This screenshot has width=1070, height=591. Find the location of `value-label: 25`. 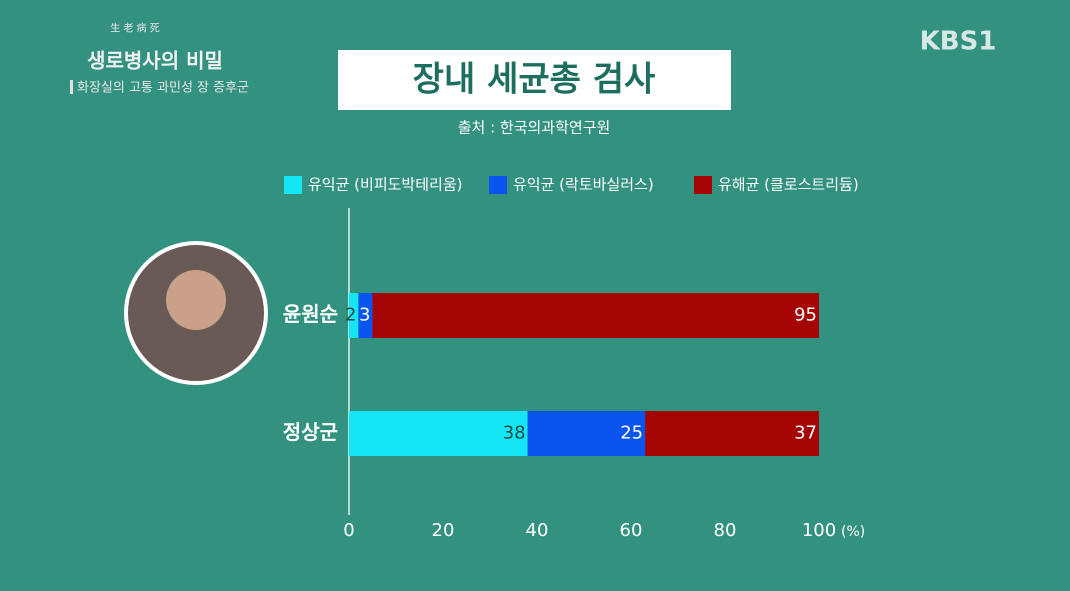

value-label: 25 is located at coordinates (631, 433).